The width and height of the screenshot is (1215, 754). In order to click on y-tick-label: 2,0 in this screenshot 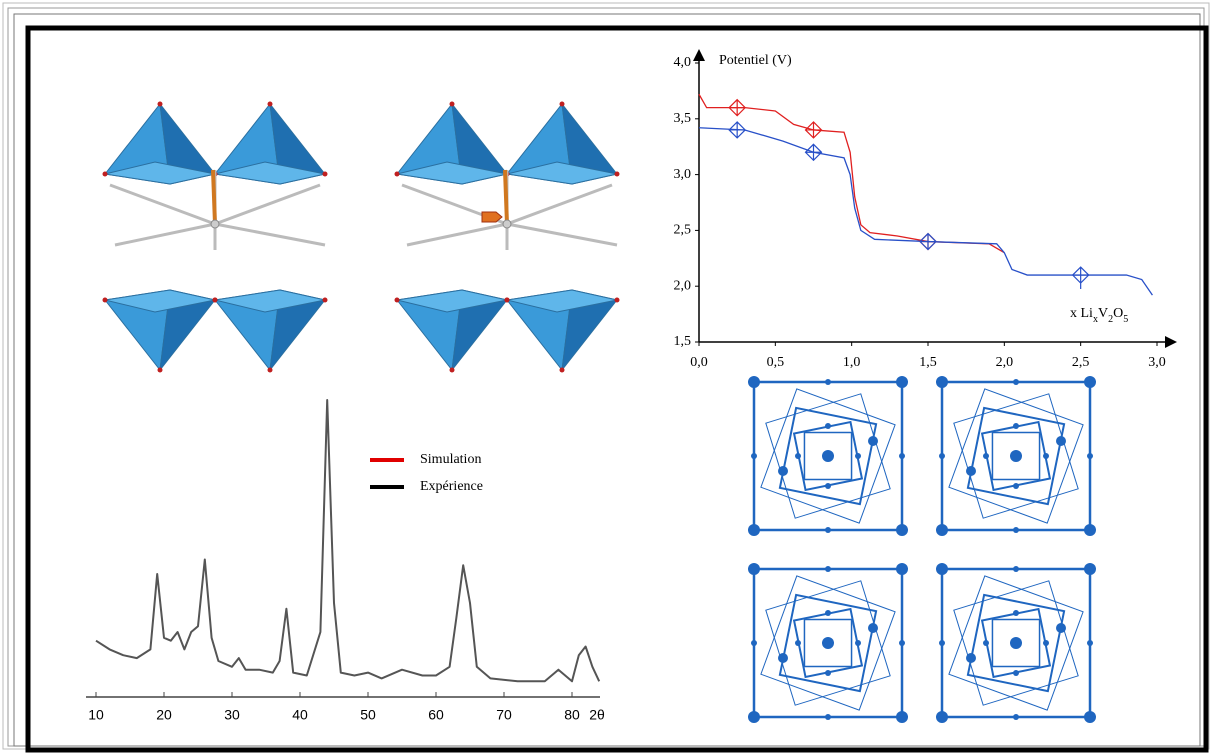, I will do `click(683, 285)`.